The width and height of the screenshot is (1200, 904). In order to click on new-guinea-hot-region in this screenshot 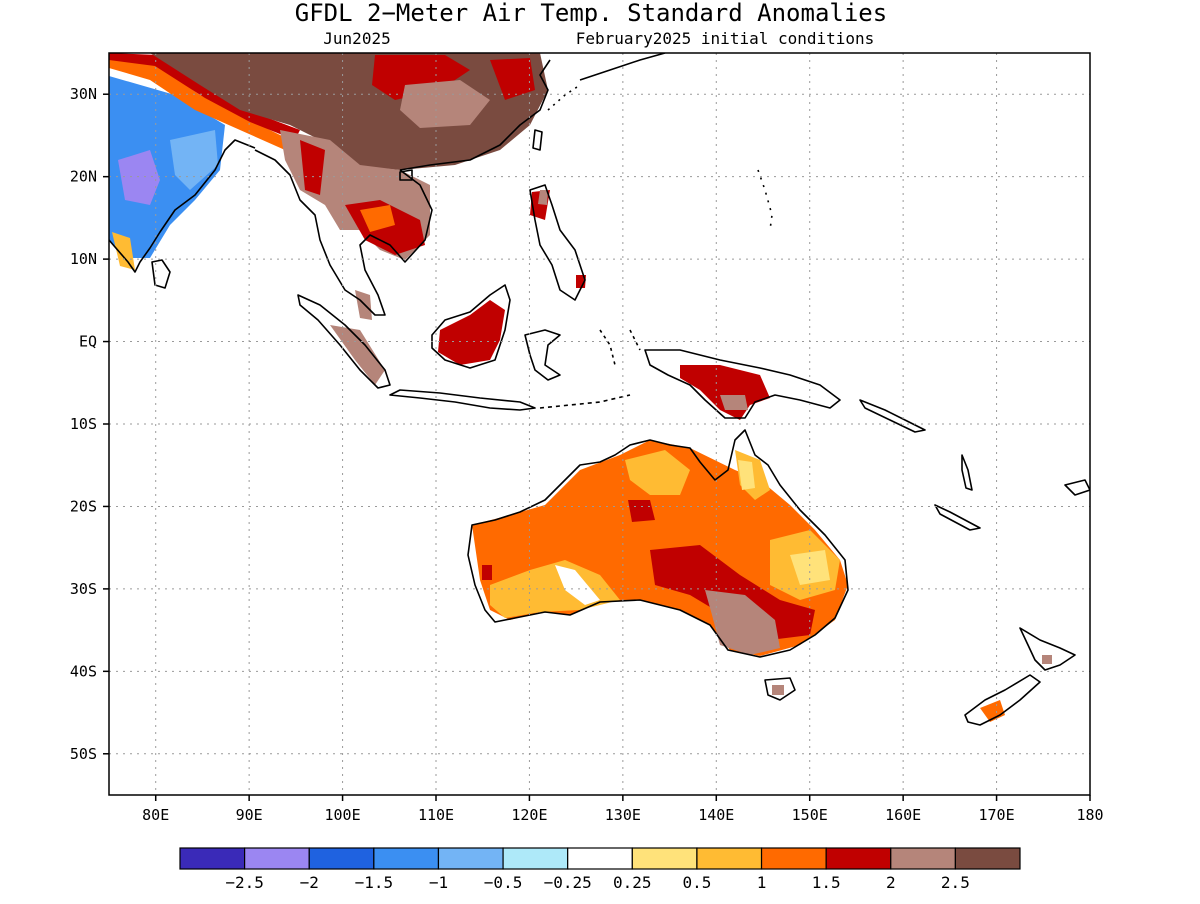, I will do `click(725, 392)`.